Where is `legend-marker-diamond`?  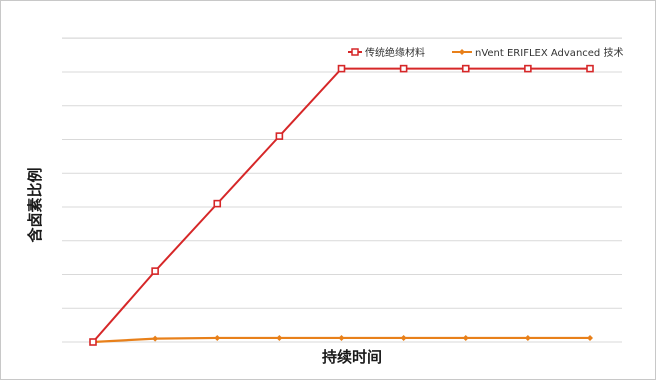 legend-marker-diamond is located at coordinates (462, 52).